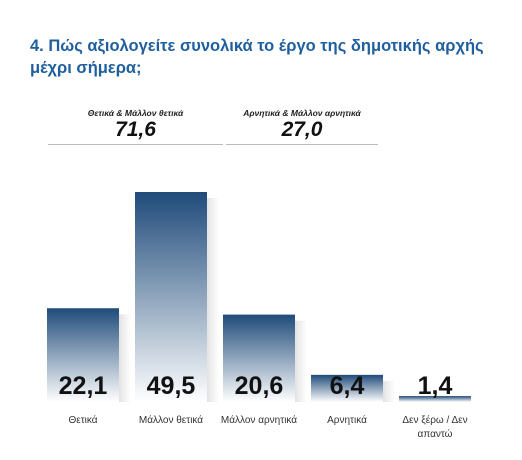 The height and width of the screenshot is (460, 522). Describe the element at coordinates (259, 420) in the screenshot. I see `category-label: Μάλλον αρνητικά` at that location.